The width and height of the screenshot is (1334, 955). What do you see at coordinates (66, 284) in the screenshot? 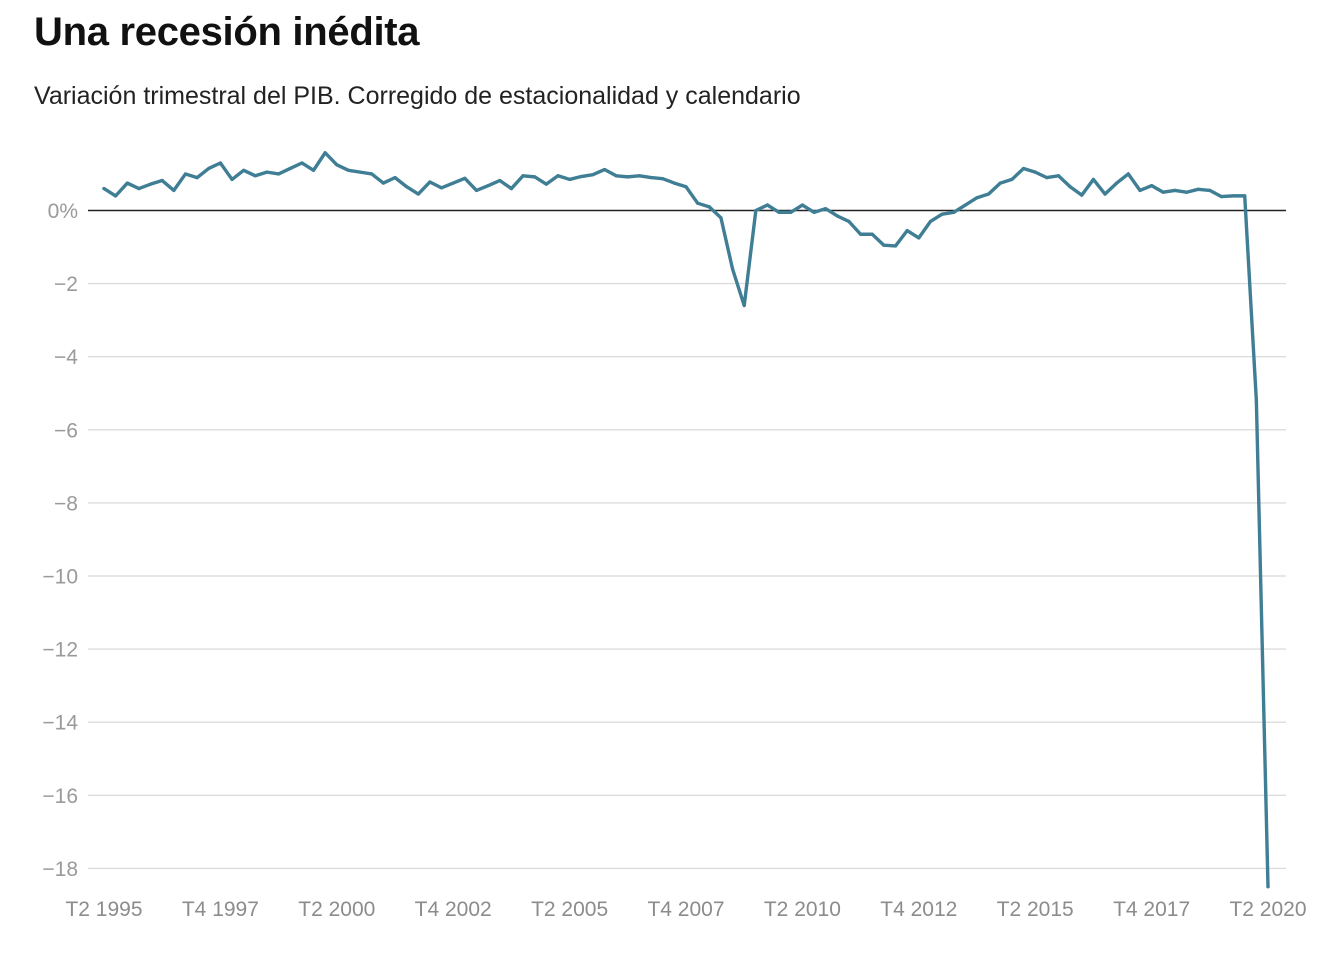
I see `y-tick-label: −2` at bounding box center [66, 284].